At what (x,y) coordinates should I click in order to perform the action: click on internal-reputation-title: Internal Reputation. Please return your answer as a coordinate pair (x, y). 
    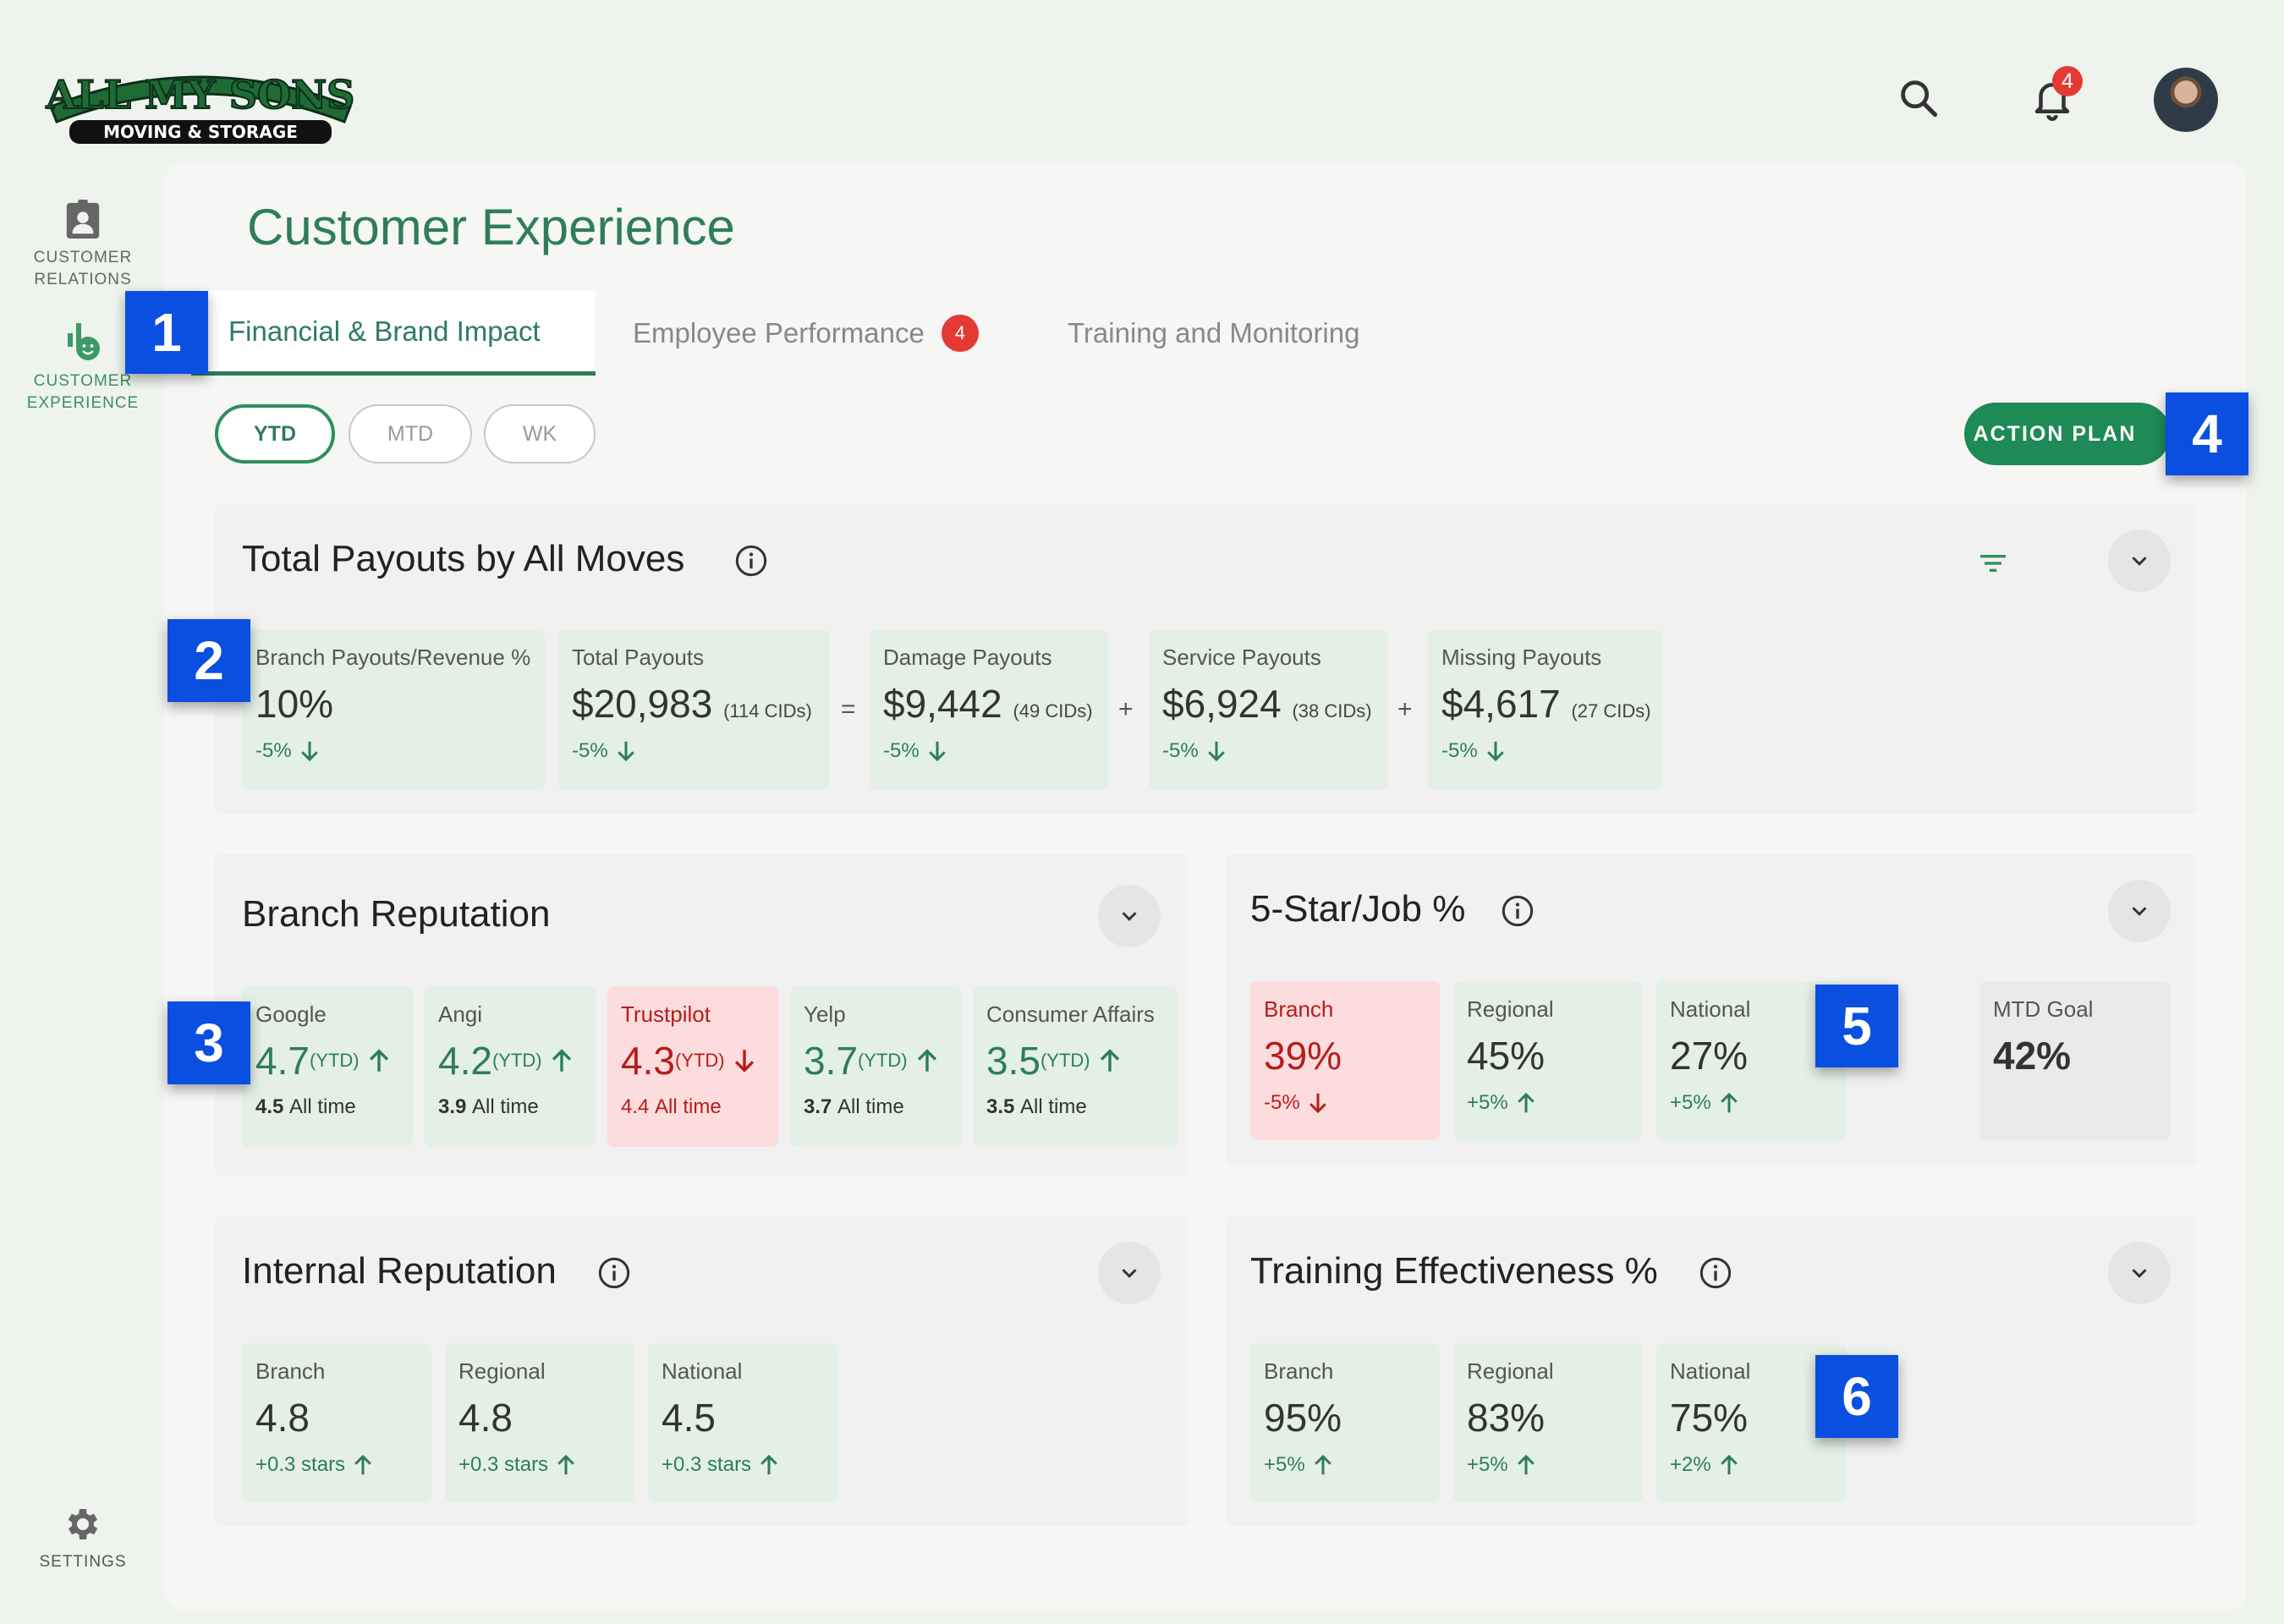
    Looking at the image, I should click on (400, 1271).